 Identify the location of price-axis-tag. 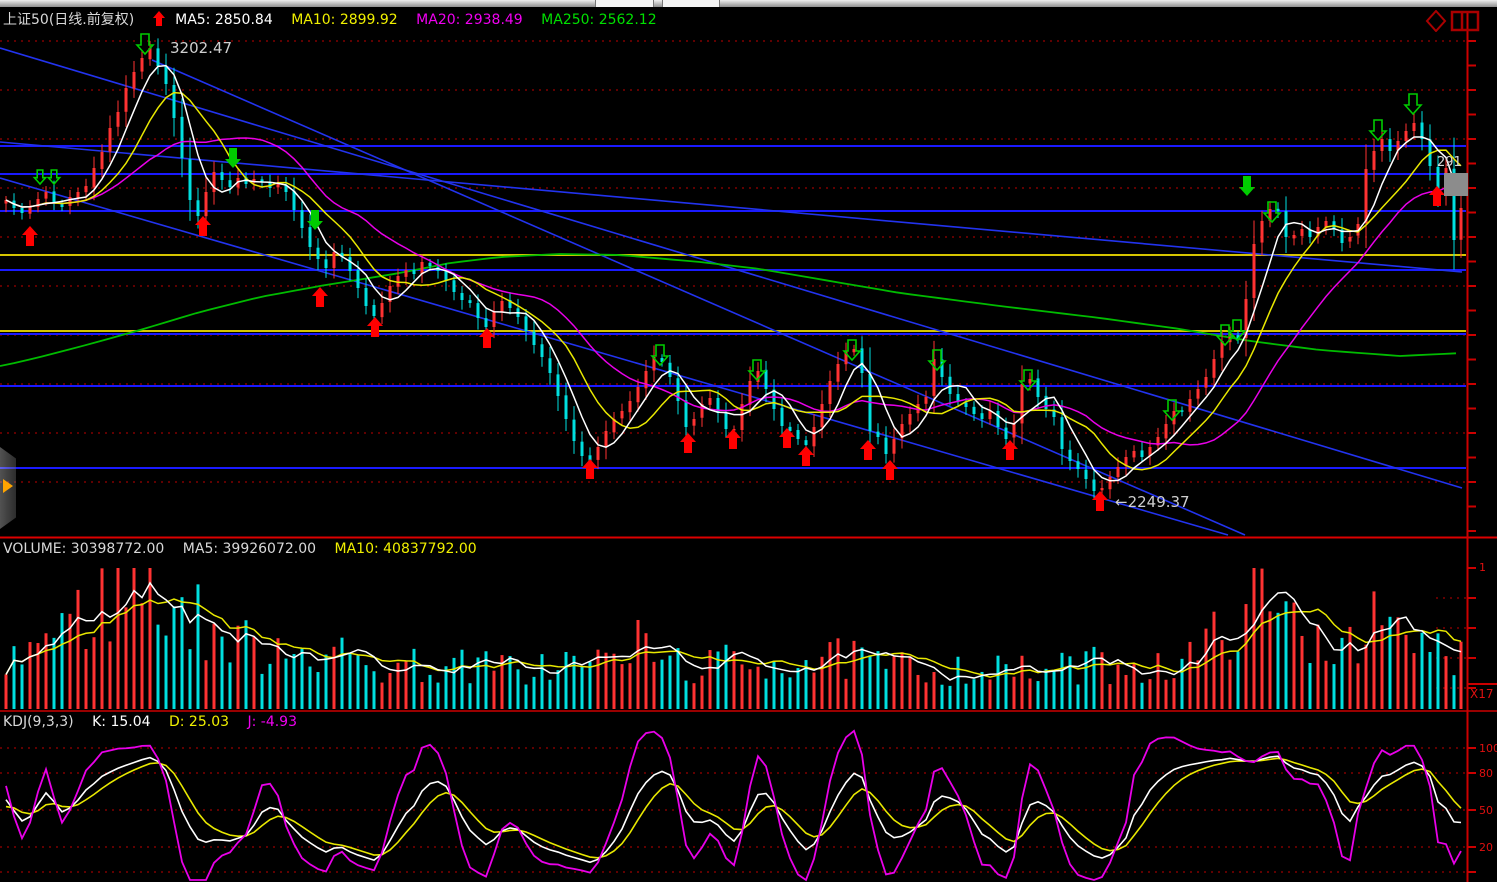
(1456, 184).